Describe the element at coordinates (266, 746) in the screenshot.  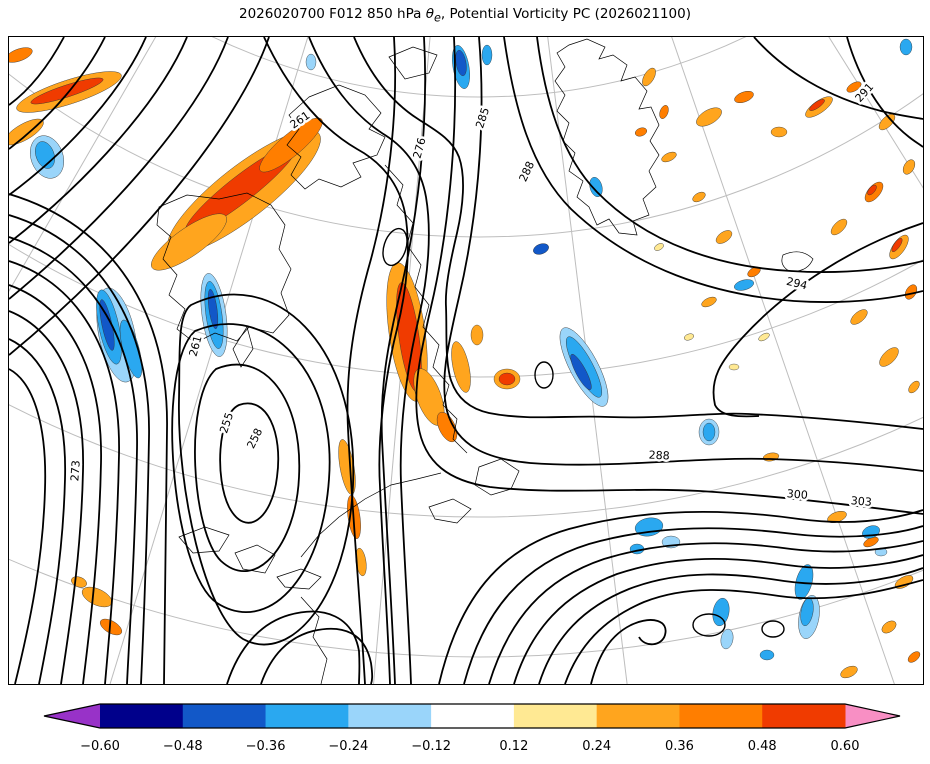
I see `colorbar-tick-label: −0.36` at that location.